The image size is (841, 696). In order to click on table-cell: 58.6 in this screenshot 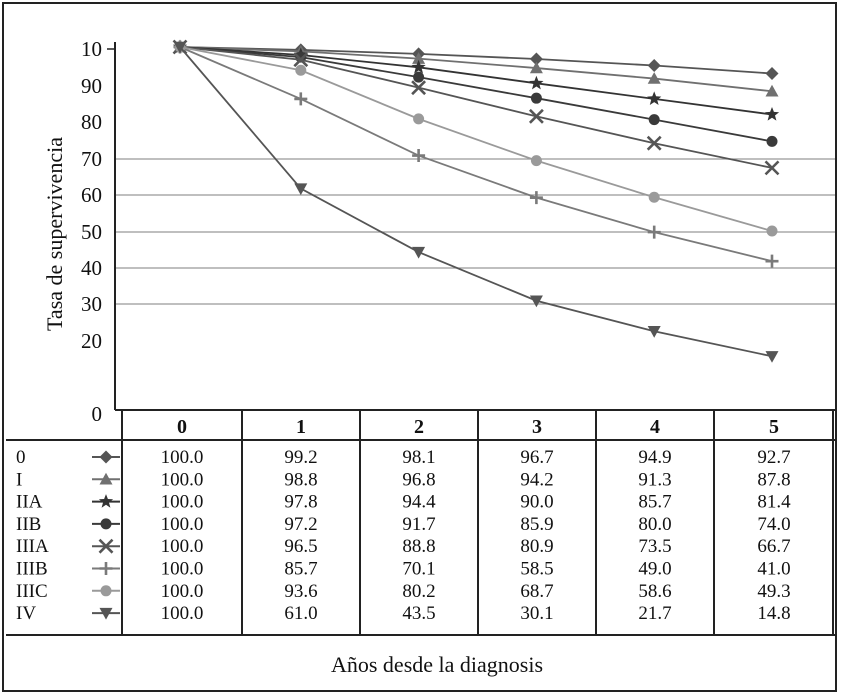, I will do `click(654, 591)`.